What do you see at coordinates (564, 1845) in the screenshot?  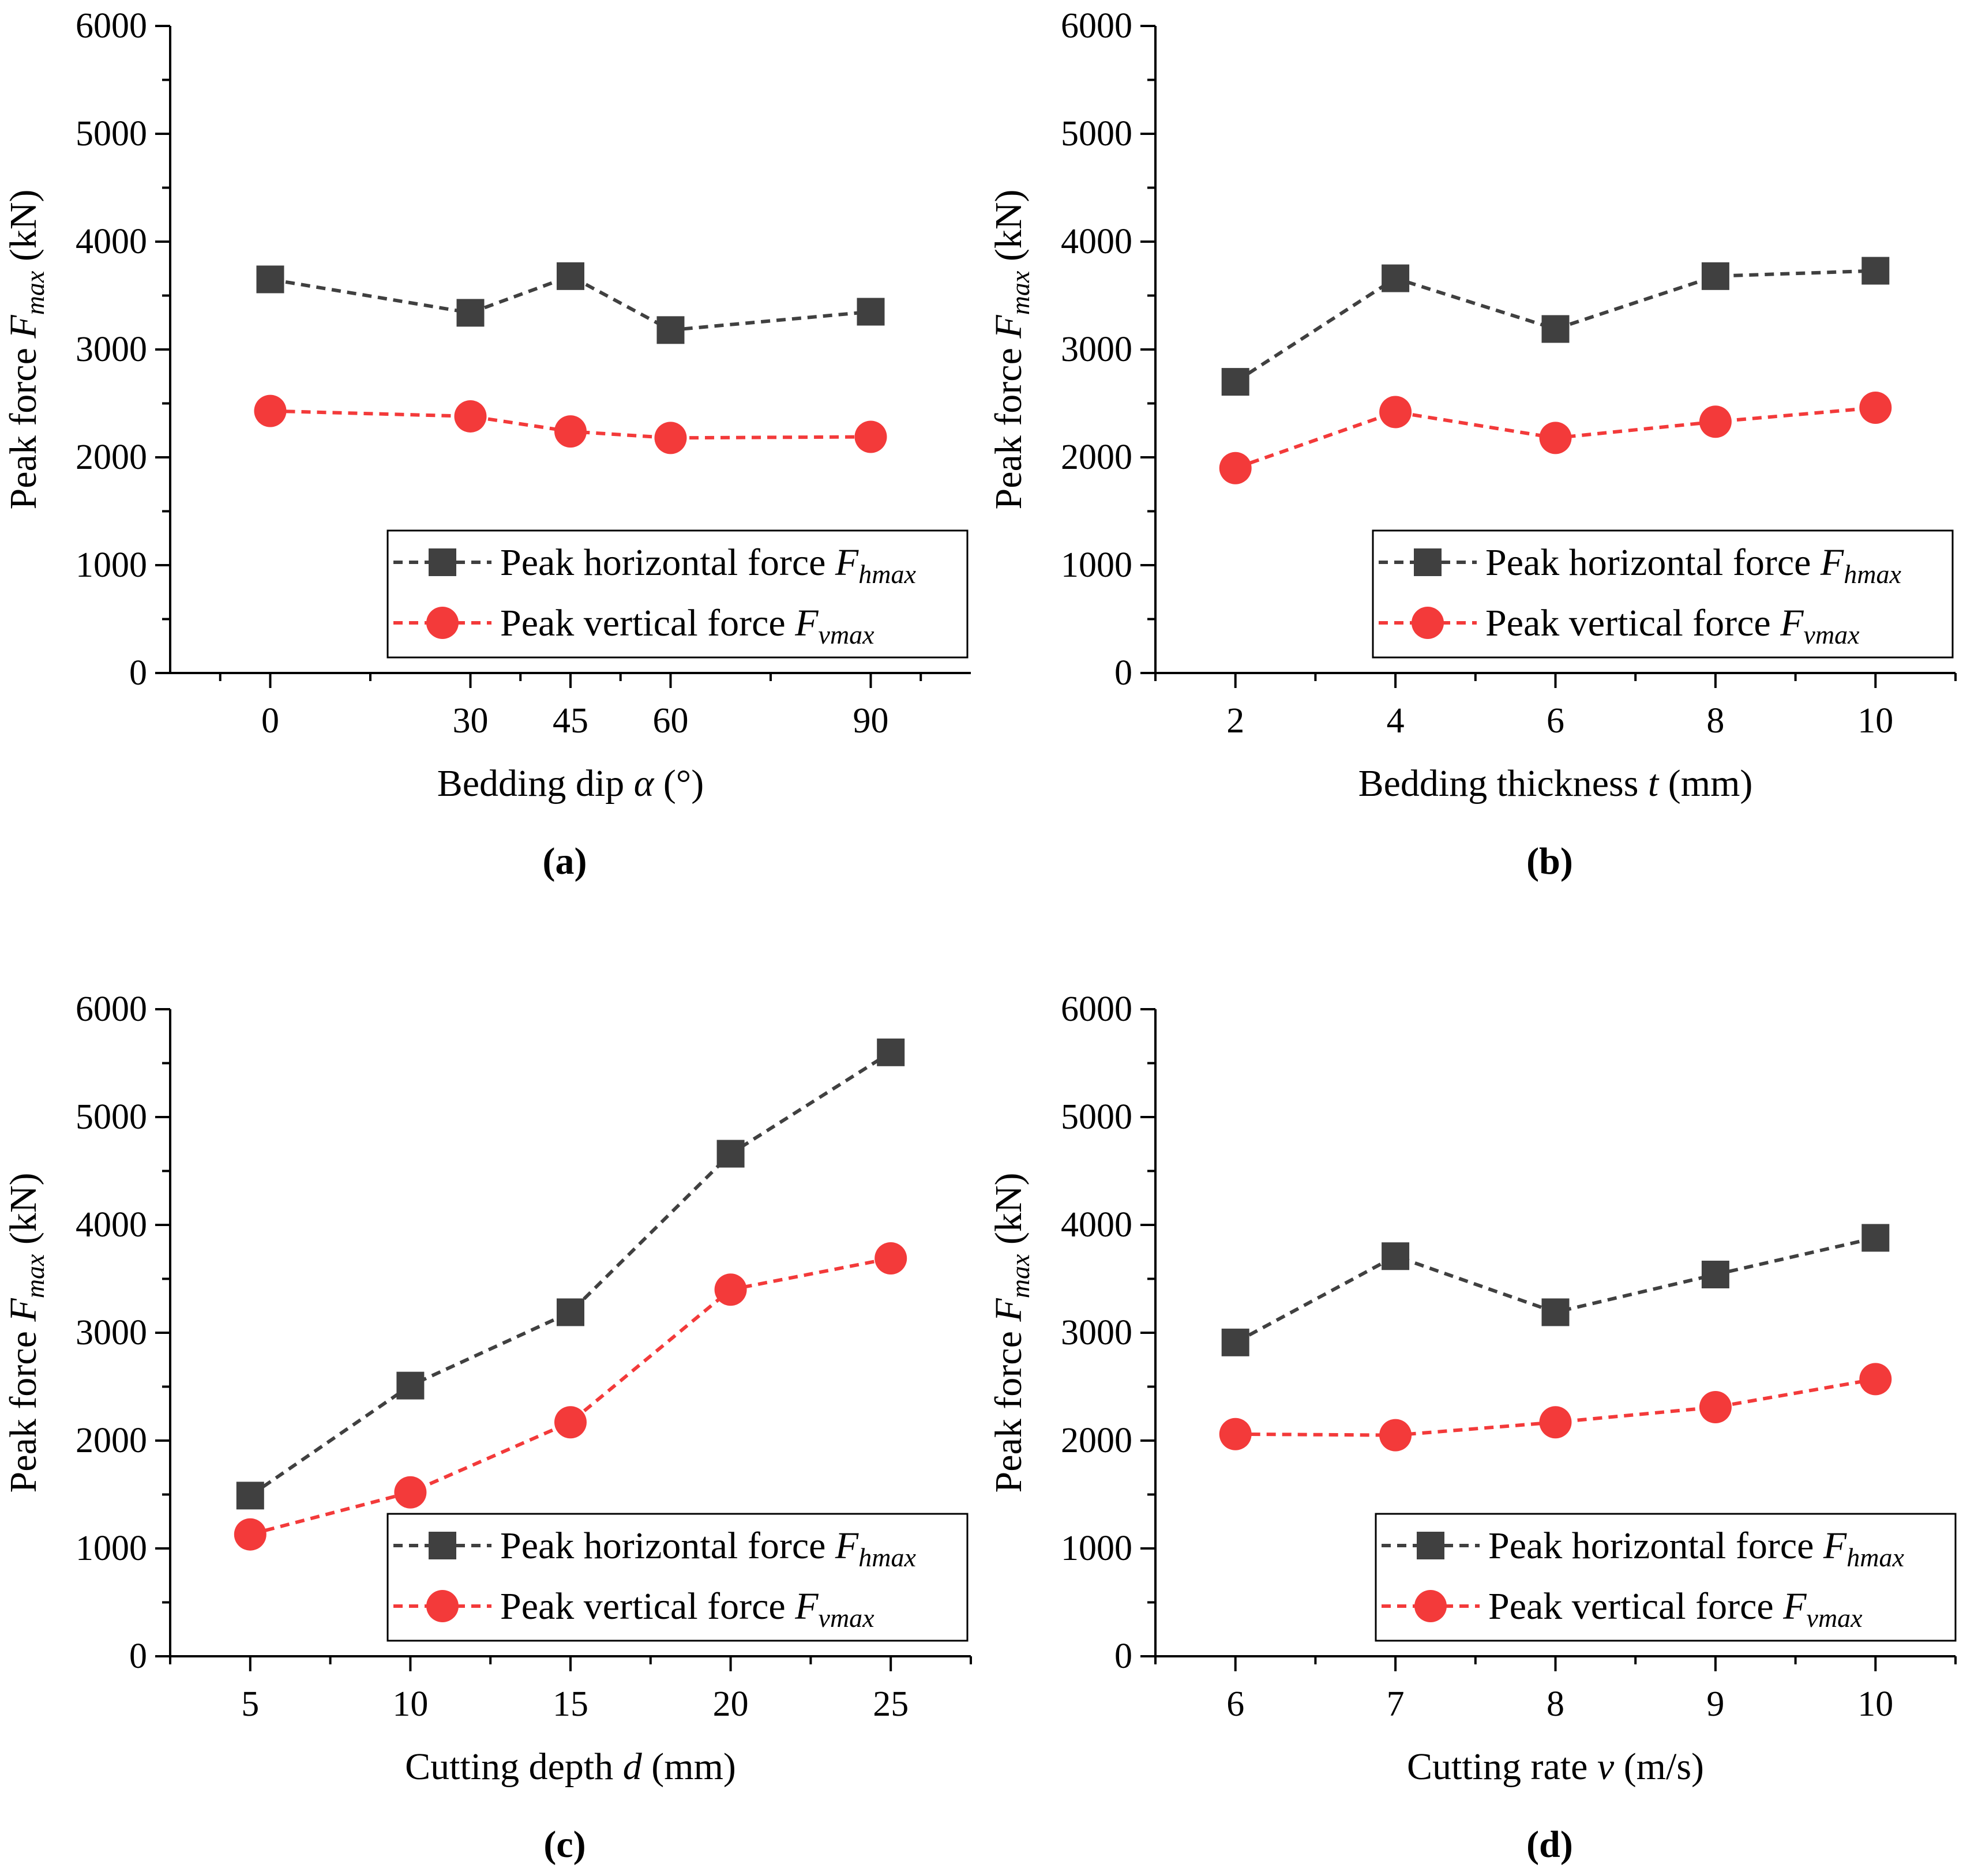 I see `panel-label: (c)` at bounding box center [564, 1845].